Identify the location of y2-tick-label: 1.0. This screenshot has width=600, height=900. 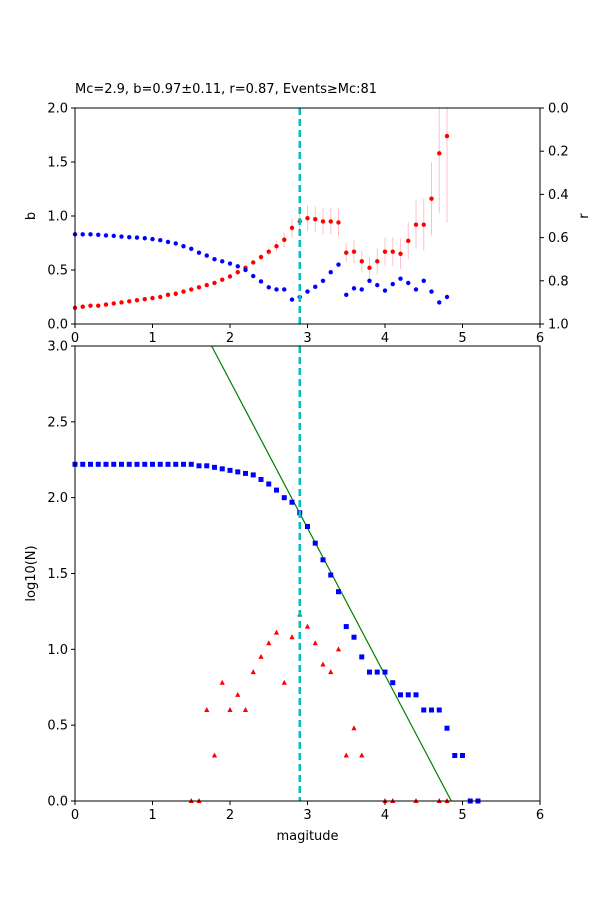
(558, 325).